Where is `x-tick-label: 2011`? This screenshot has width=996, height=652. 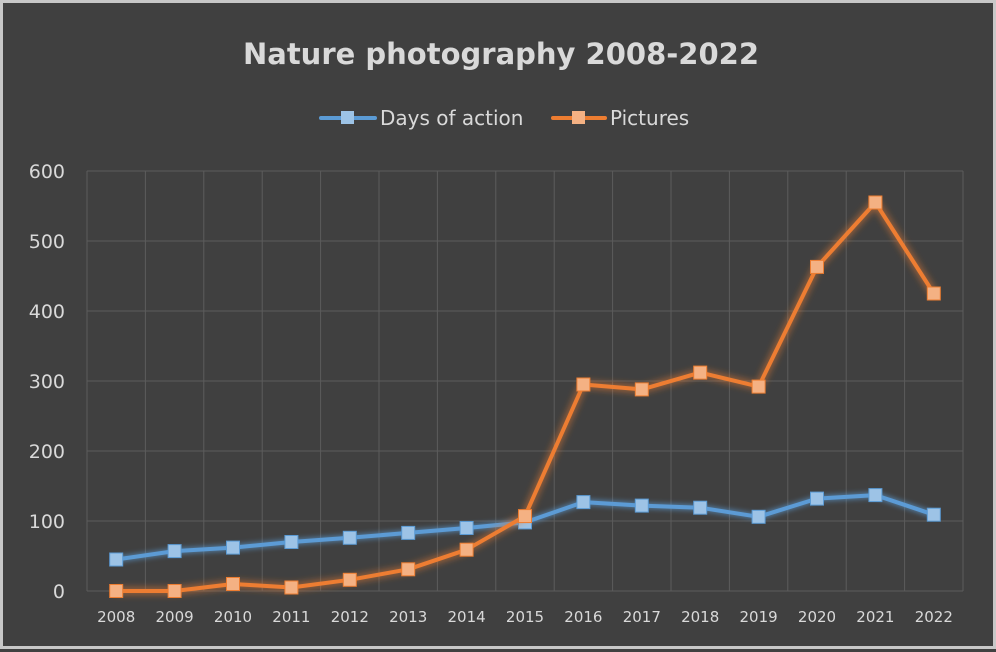 x-tick-label: 2011 is located at coordinates (291, 617).